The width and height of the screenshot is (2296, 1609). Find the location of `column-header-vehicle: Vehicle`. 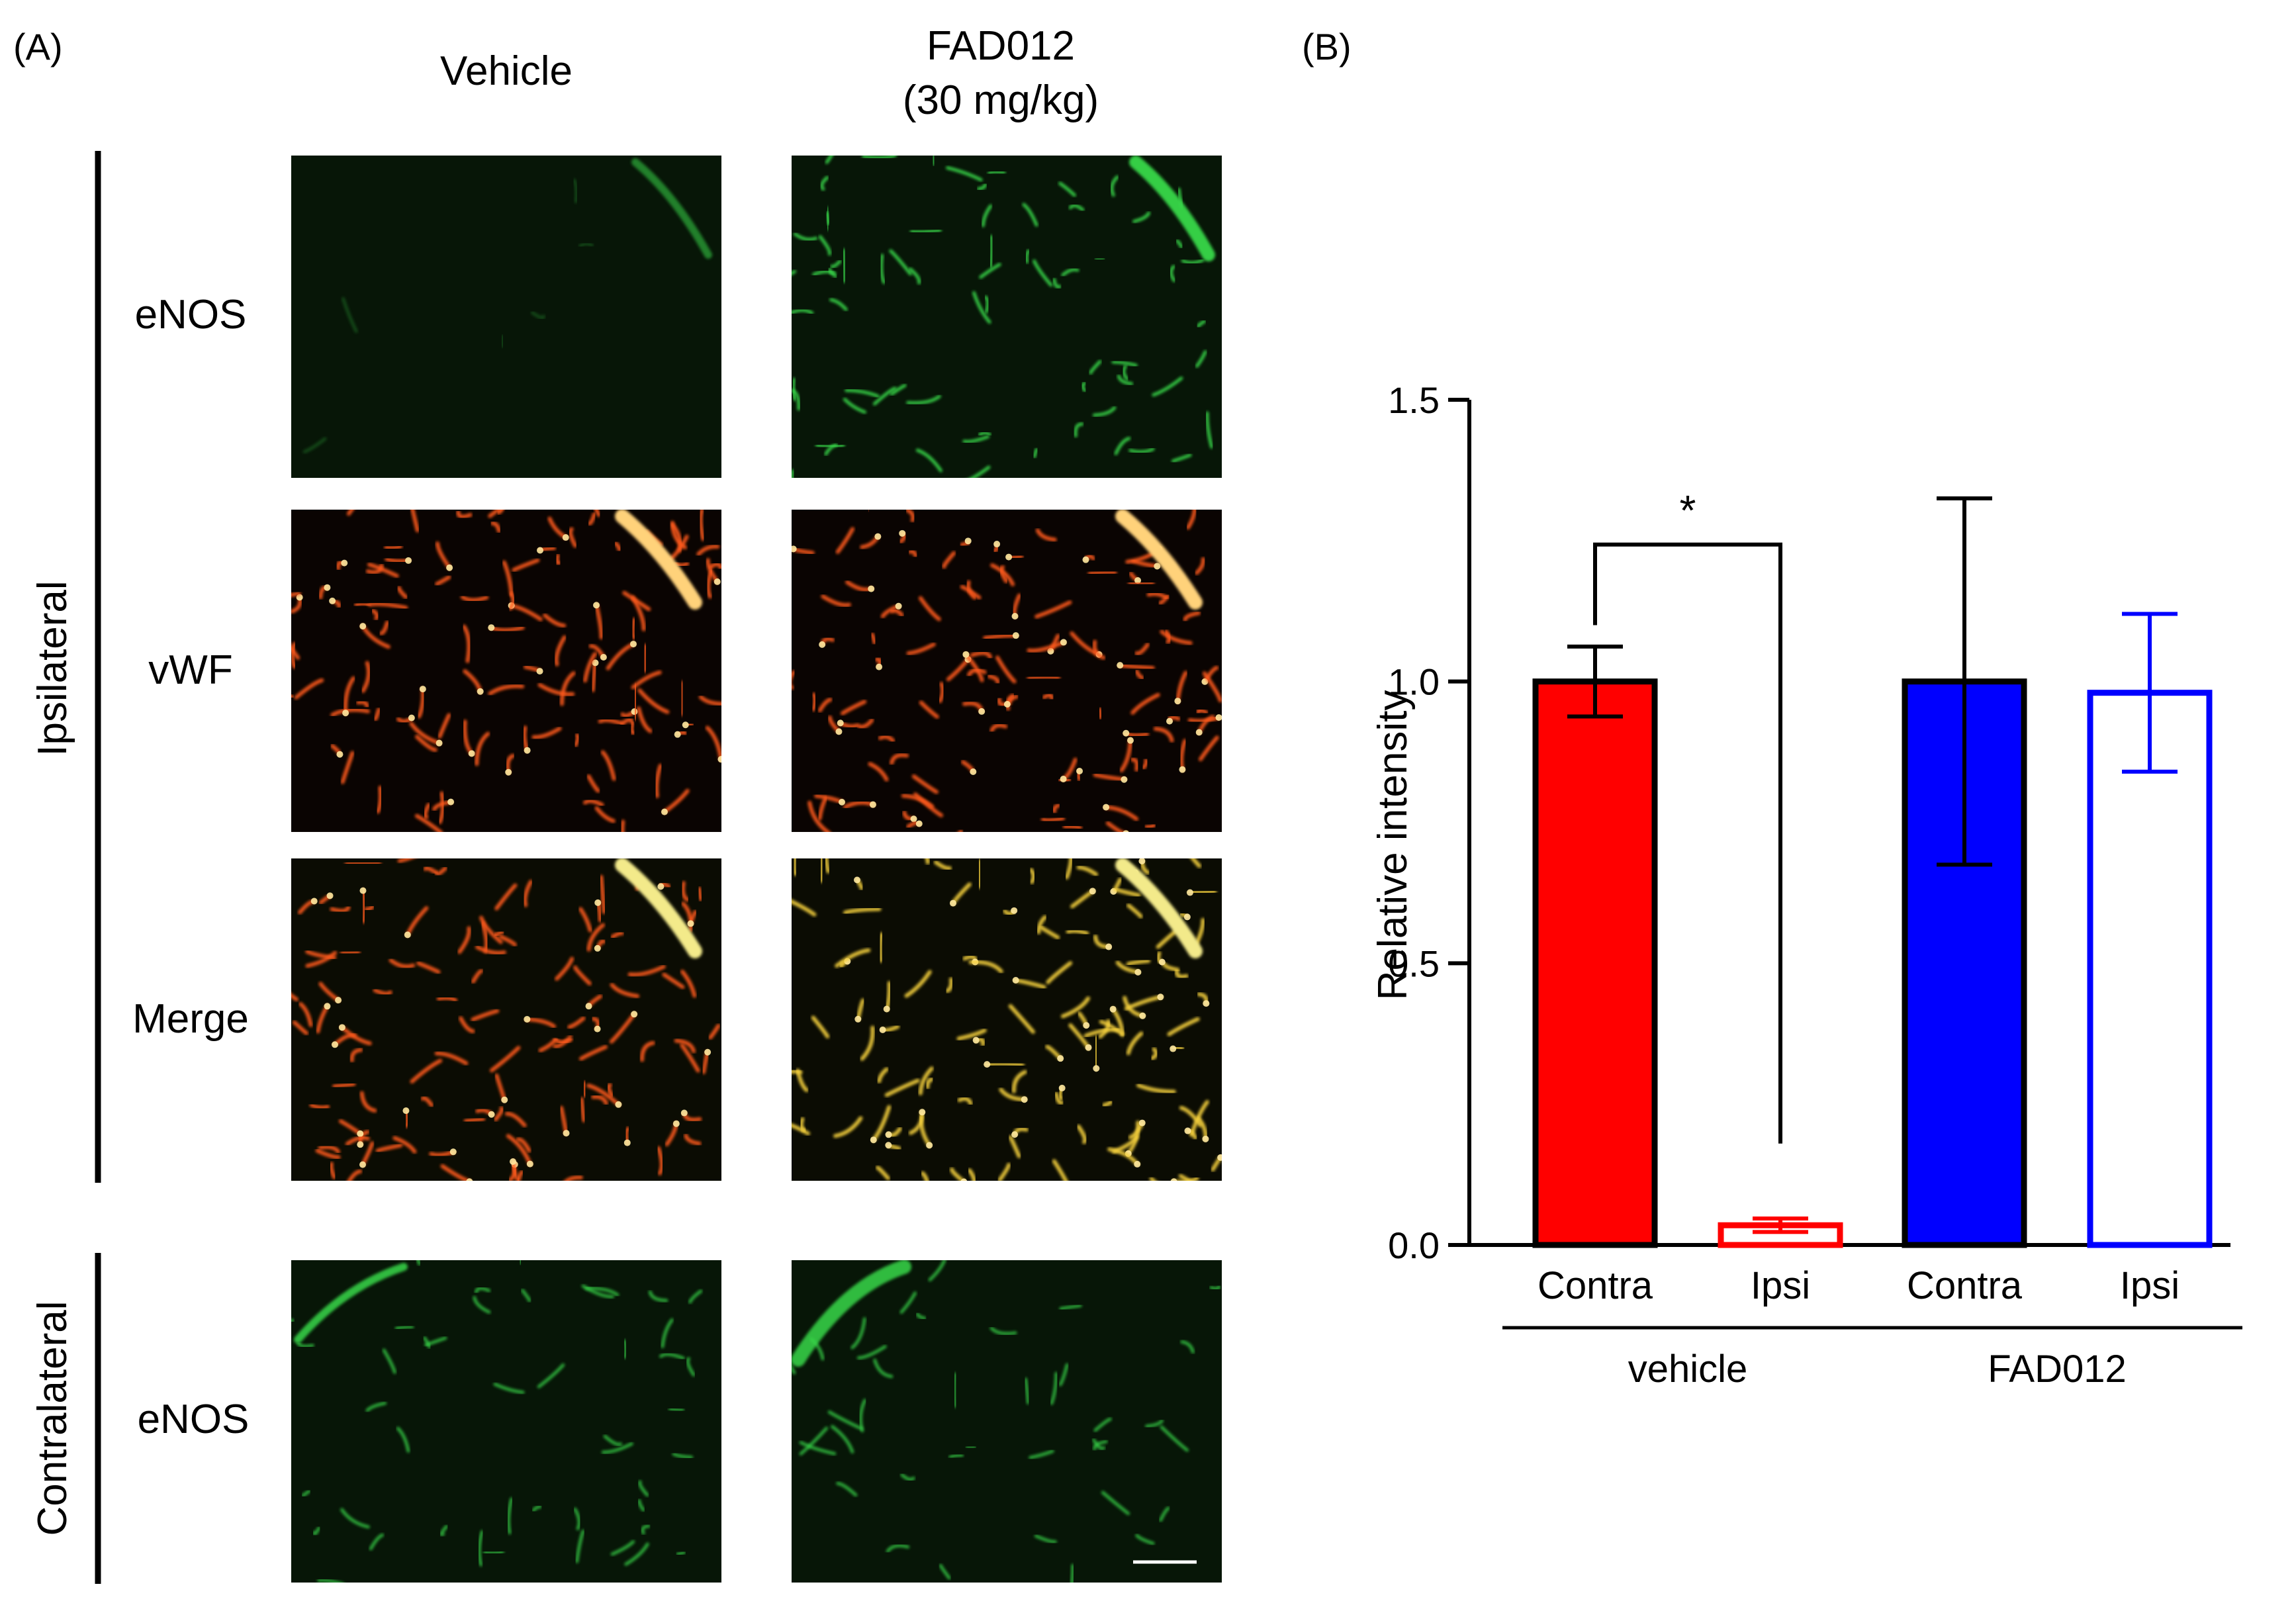

column-header-vehicle: Vehicle is located at coordinates (506, 71).